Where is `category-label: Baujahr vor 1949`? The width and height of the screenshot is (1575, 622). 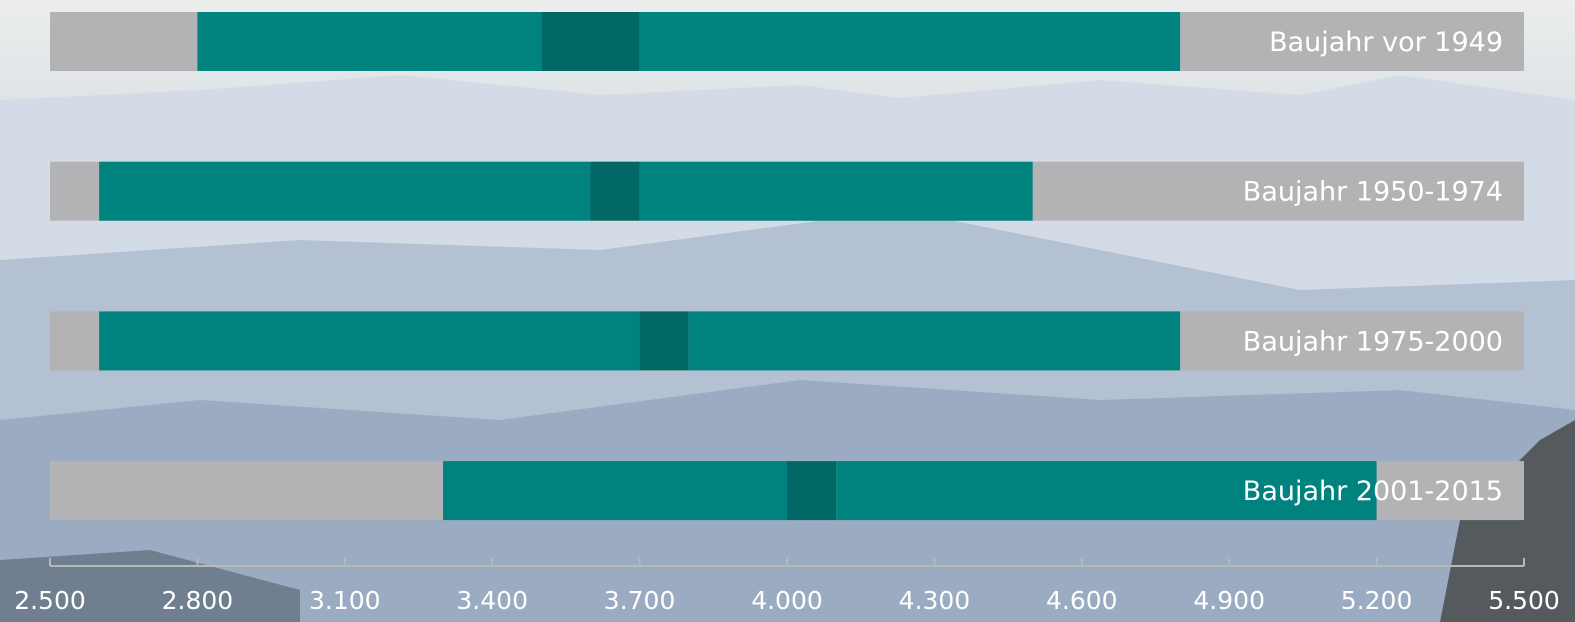
category-label: Baujahr vor 1949 is located at coordinates (1386, 42).